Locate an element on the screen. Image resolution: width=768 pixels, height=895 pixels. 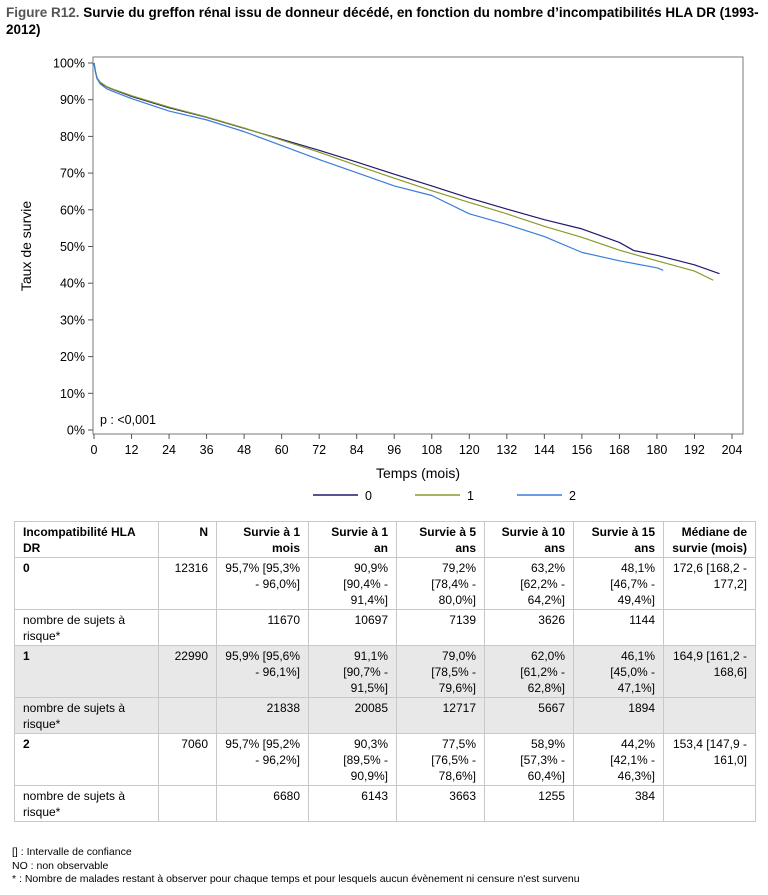
n-cell: 12316 is located at coordinates (187, 583).